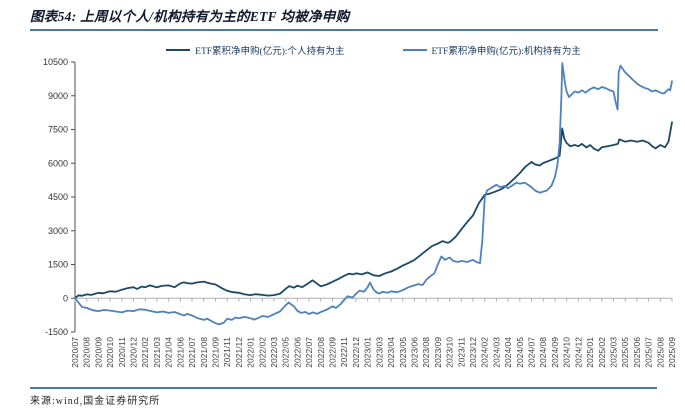  Describe the element at coordinates (567, 352) in the screenshot. I see `x-axis-tick-label: 2024/10` at that location.